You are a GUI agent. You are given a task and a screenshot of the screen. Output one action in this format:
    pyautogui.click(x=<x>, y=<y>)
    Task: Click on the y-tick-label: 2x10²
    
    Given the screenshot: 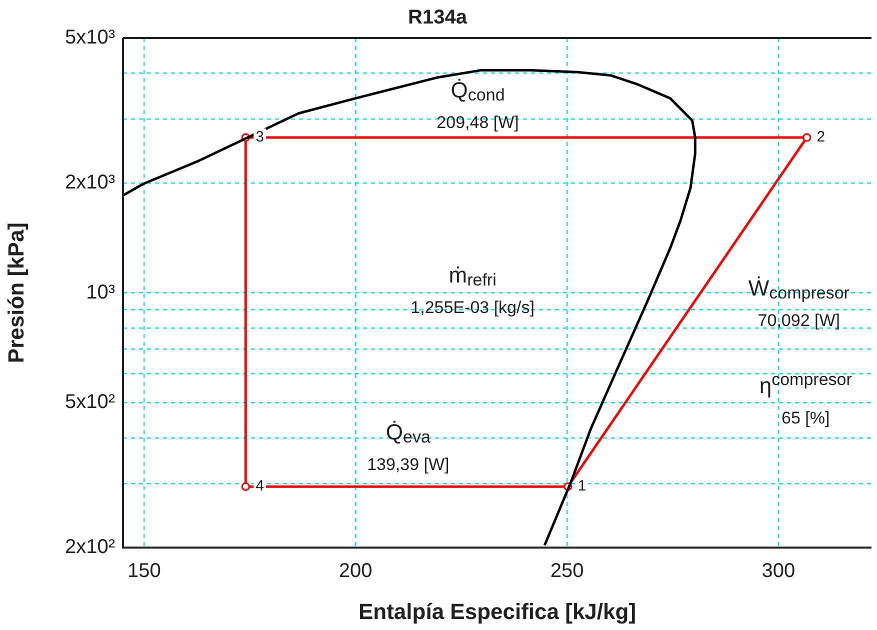 What is the action you would take?
    pyautogui.click(x=90, y=547)
    